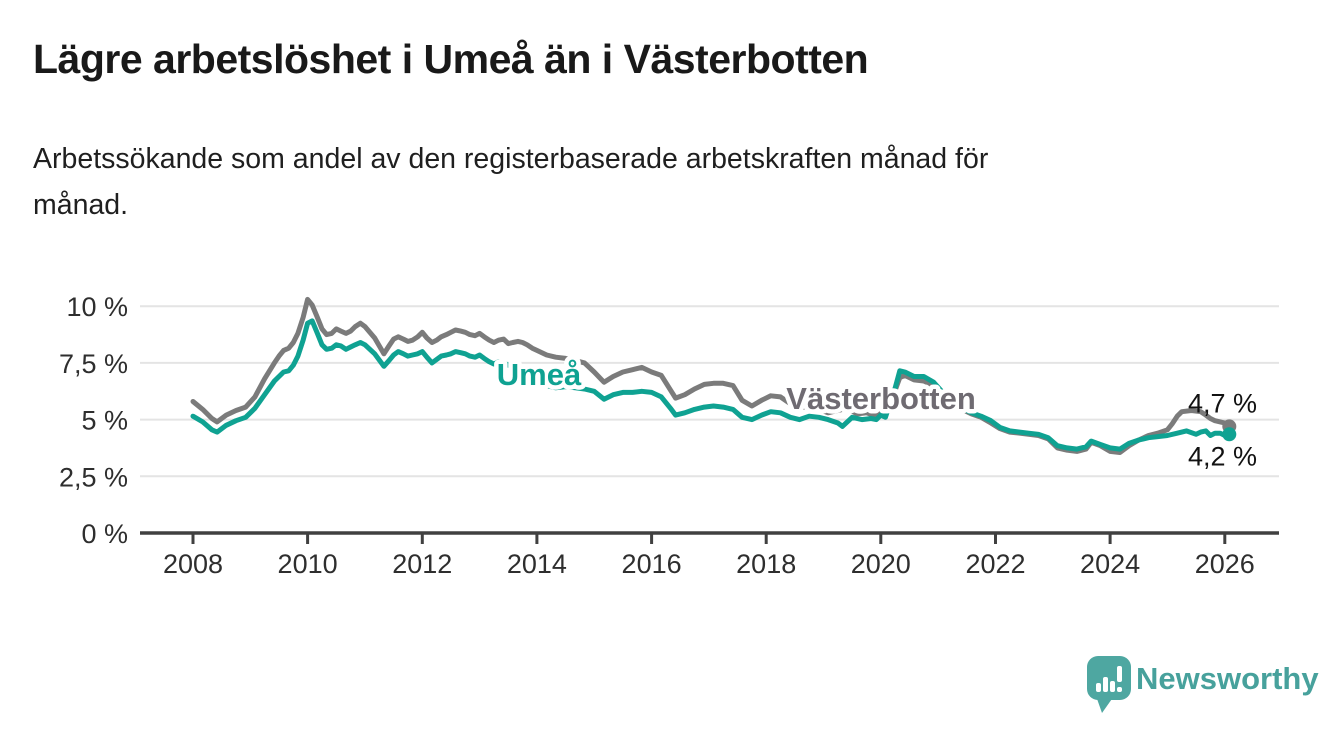  Describe the element at coordinates (539, 374) in the screenshot. I see `series-label: Umeå` at that location.